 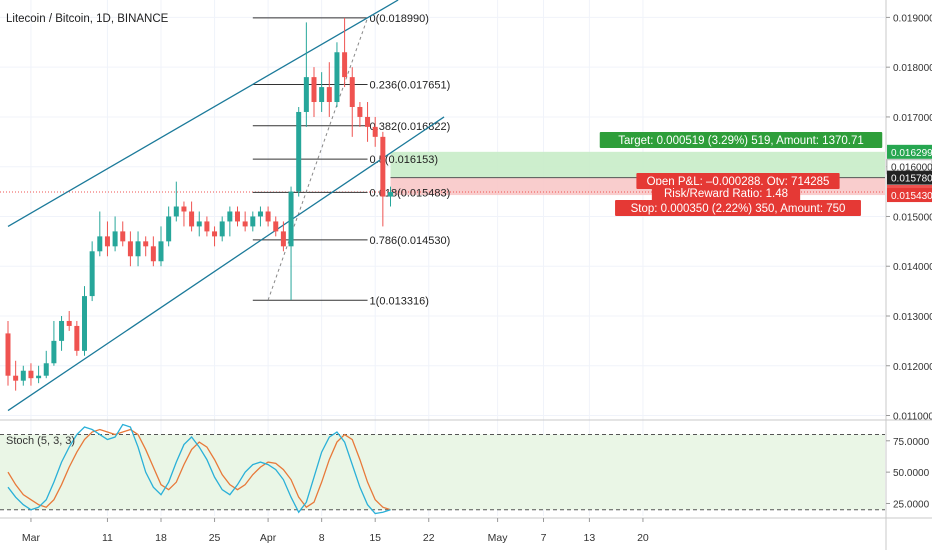 What do you see at coordinates (912, 118) in the screenshot?
I see `price-tick-label: 0.017000` at bounding box center [912, 118].